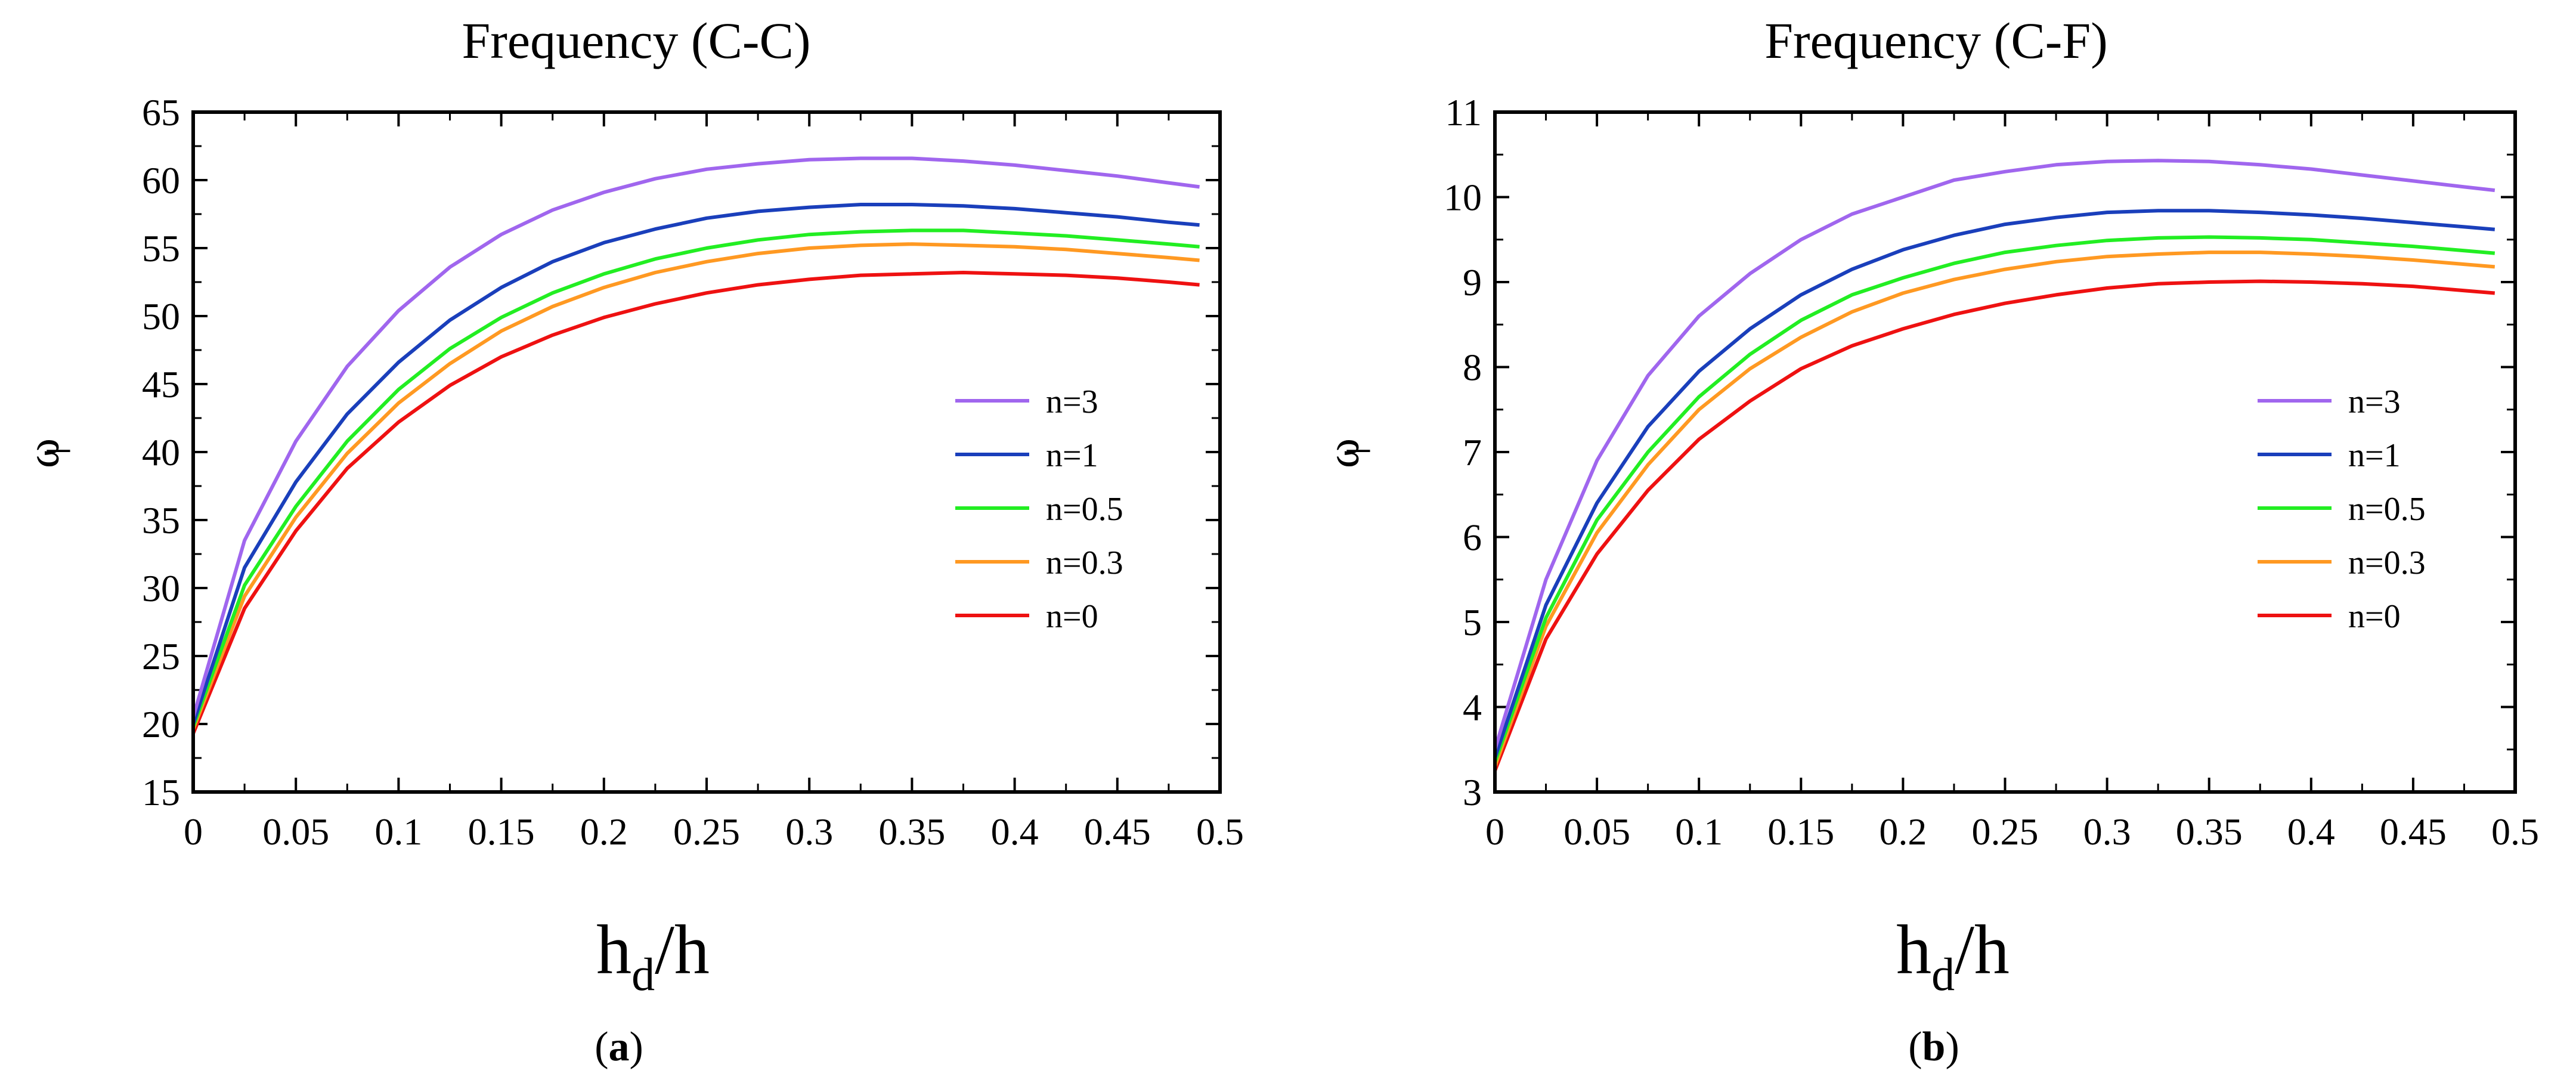  What do you see at coordinates (161, 384) in the screenshot?
I see `y-tick-label: 45` at bounding box center [161, 384].